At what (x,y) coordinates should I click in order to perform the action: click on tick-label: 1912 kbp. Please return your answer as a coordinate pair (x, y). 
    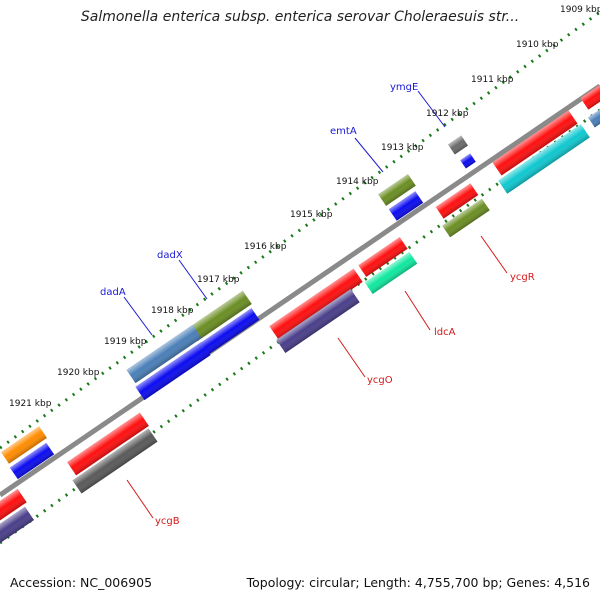
    Looking at the image, I should click on (447, 114).